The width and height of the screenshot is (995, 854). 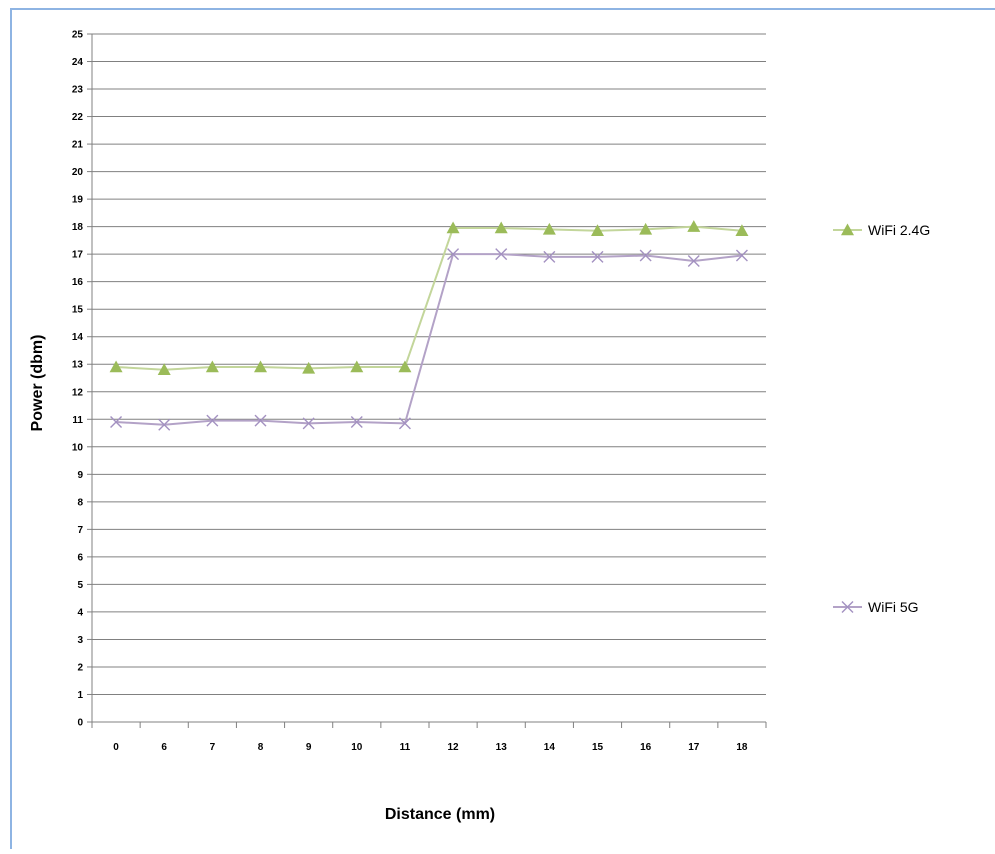 I want to click on series-wifi-5g, so click(x=429, y=339).